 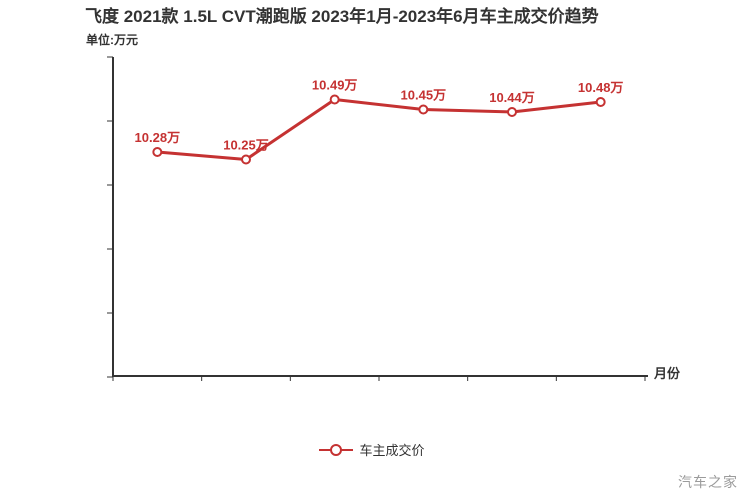 What do you see at coordinates (379, 129) in the screenshot?
I see `series-polyline` at bounding box center [379, 129].